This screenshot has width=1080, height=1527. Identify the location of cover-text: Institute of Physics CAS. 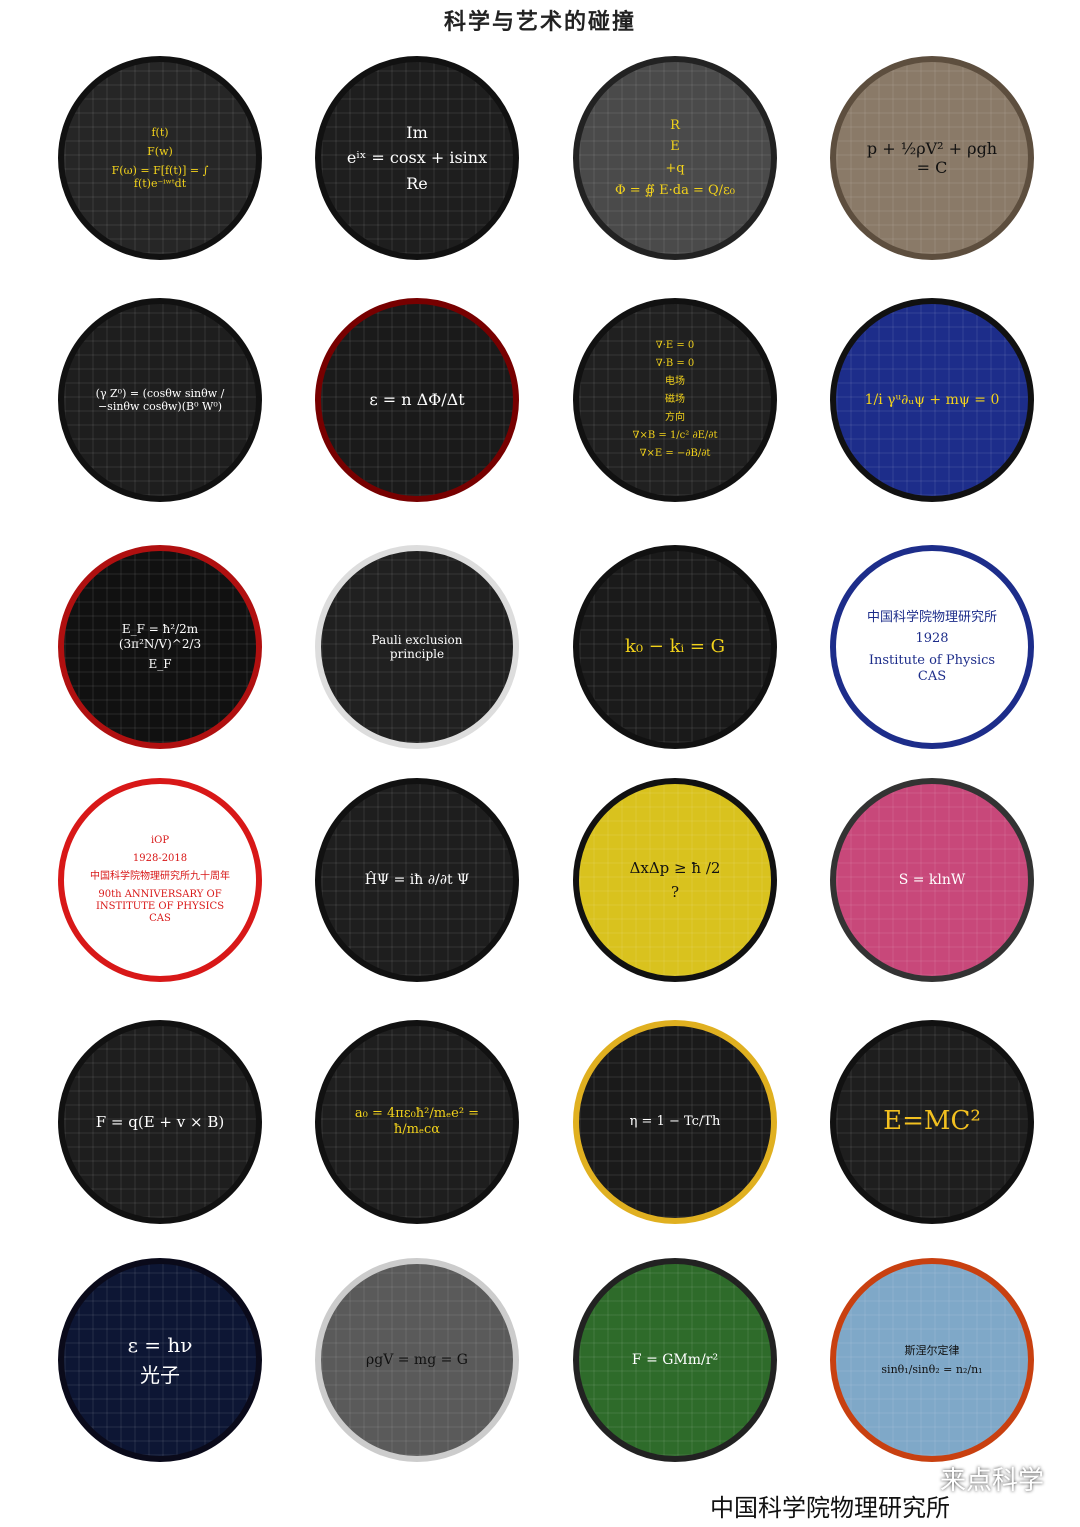
(932, 668).